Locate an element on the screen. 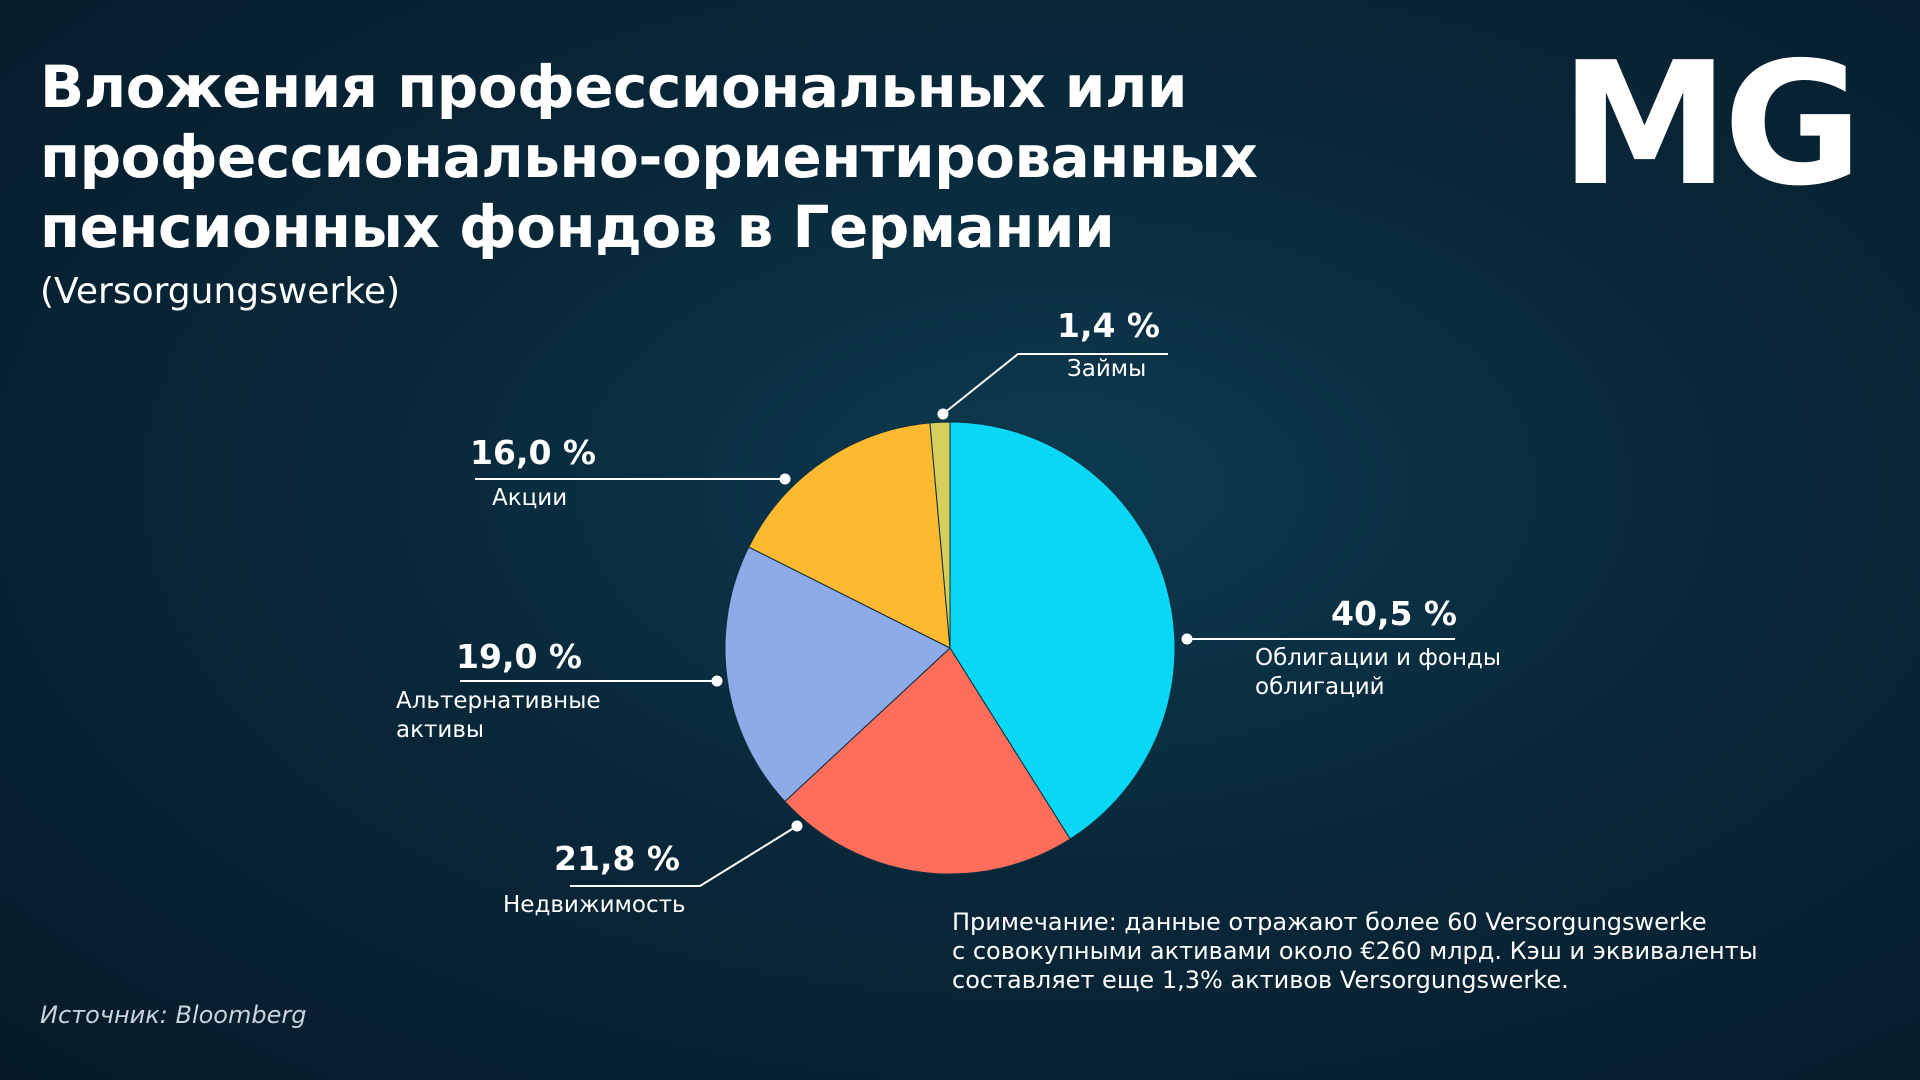  data-label-category: активы is located at coordinates (440, 730).